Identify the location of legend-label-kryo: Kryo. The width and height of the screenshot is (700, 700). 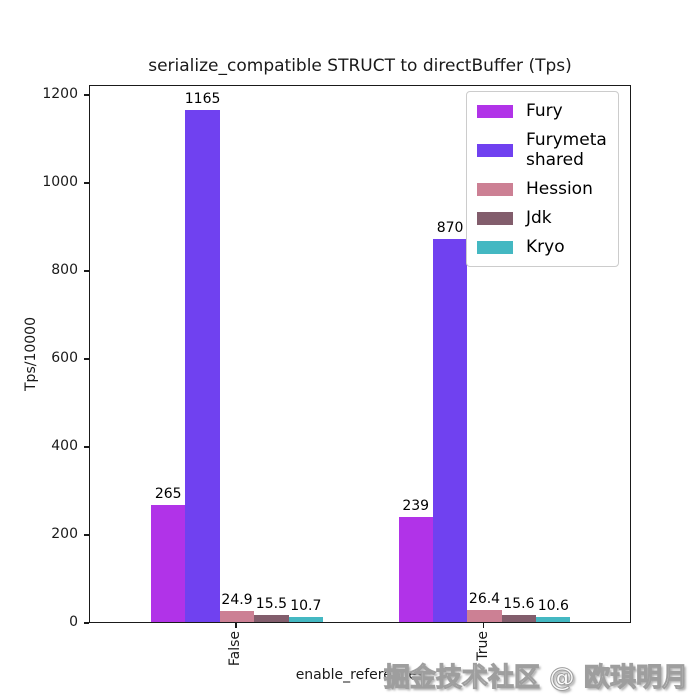
(545, 247).